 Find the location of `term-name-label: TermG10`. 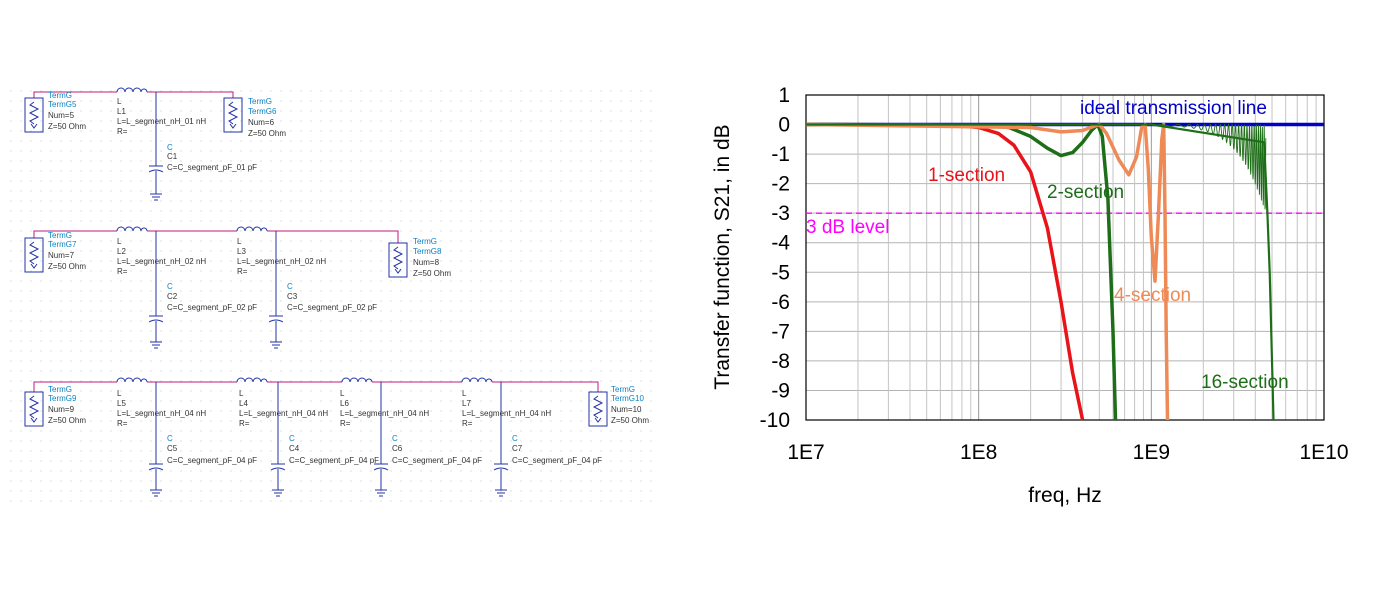

term-name-label: TermG10 is located at coordinates (627, 398).